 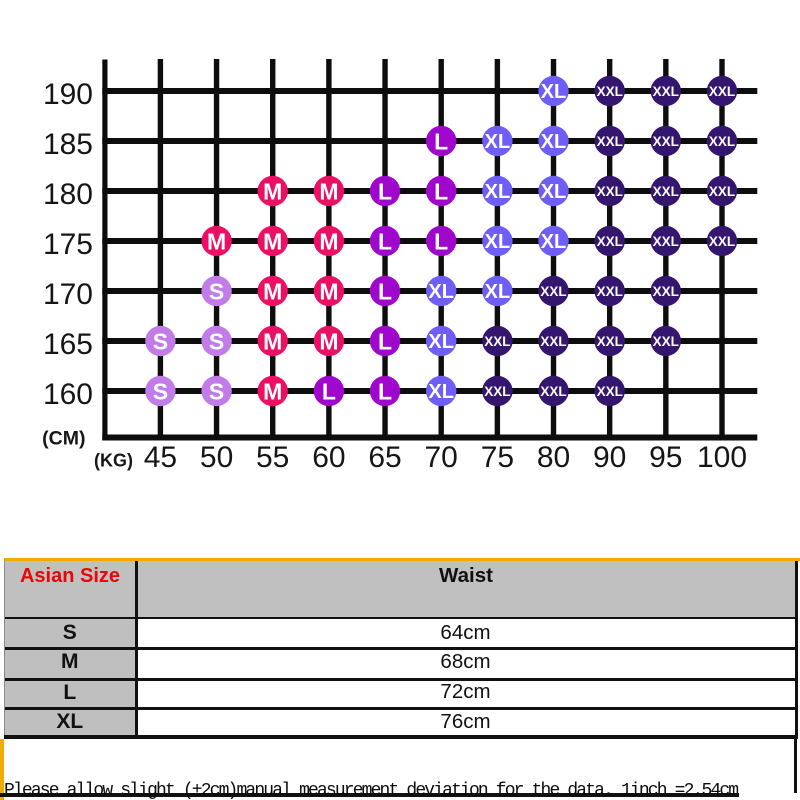 What do you see at coordinates (113, 461) in the screenshot?
I see `svg-text: (KG)` at bounding box center [113, 461].